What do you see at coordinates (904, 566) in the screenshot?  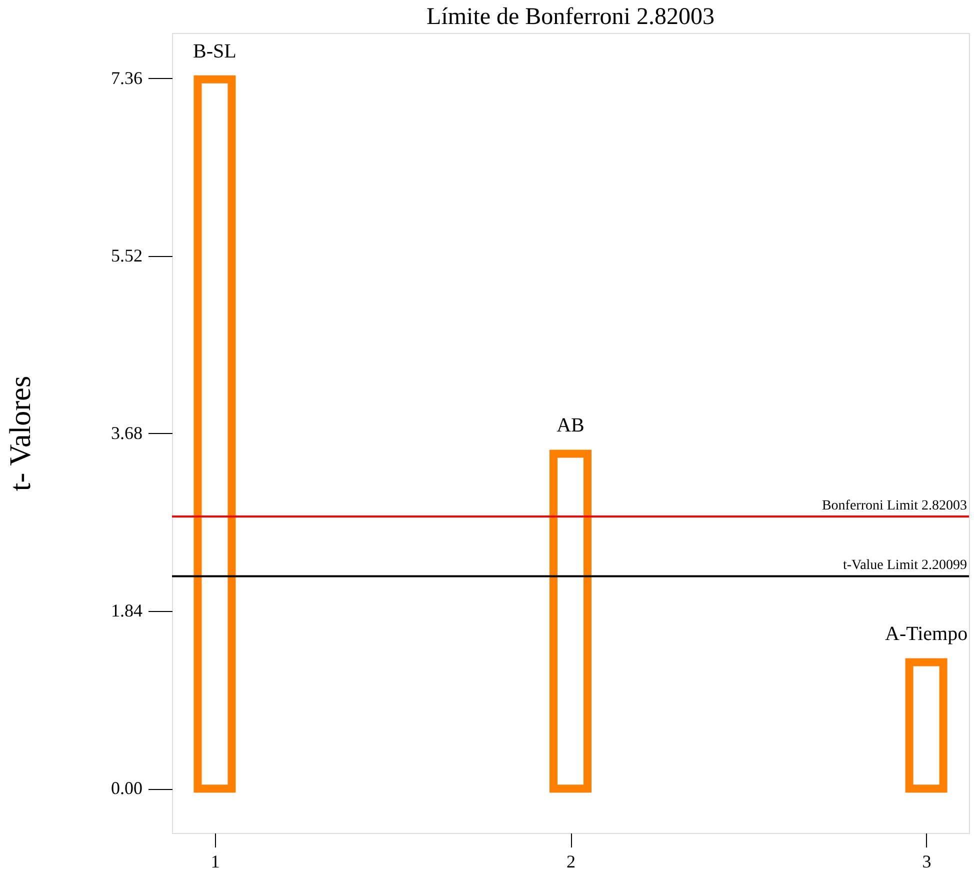 I see `ref-line-label: t-Value Limit 2.20099` at bounding box center [904, 566].